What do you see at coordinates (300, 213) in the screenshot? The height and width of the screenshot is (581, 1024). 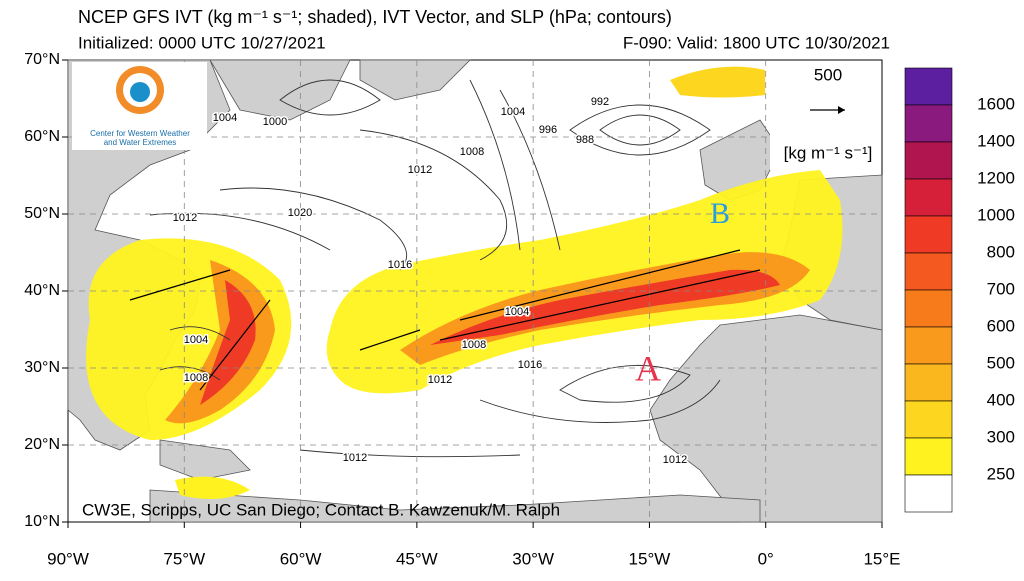 I see `contour-label: 1020` at bounding box center [300, 213].